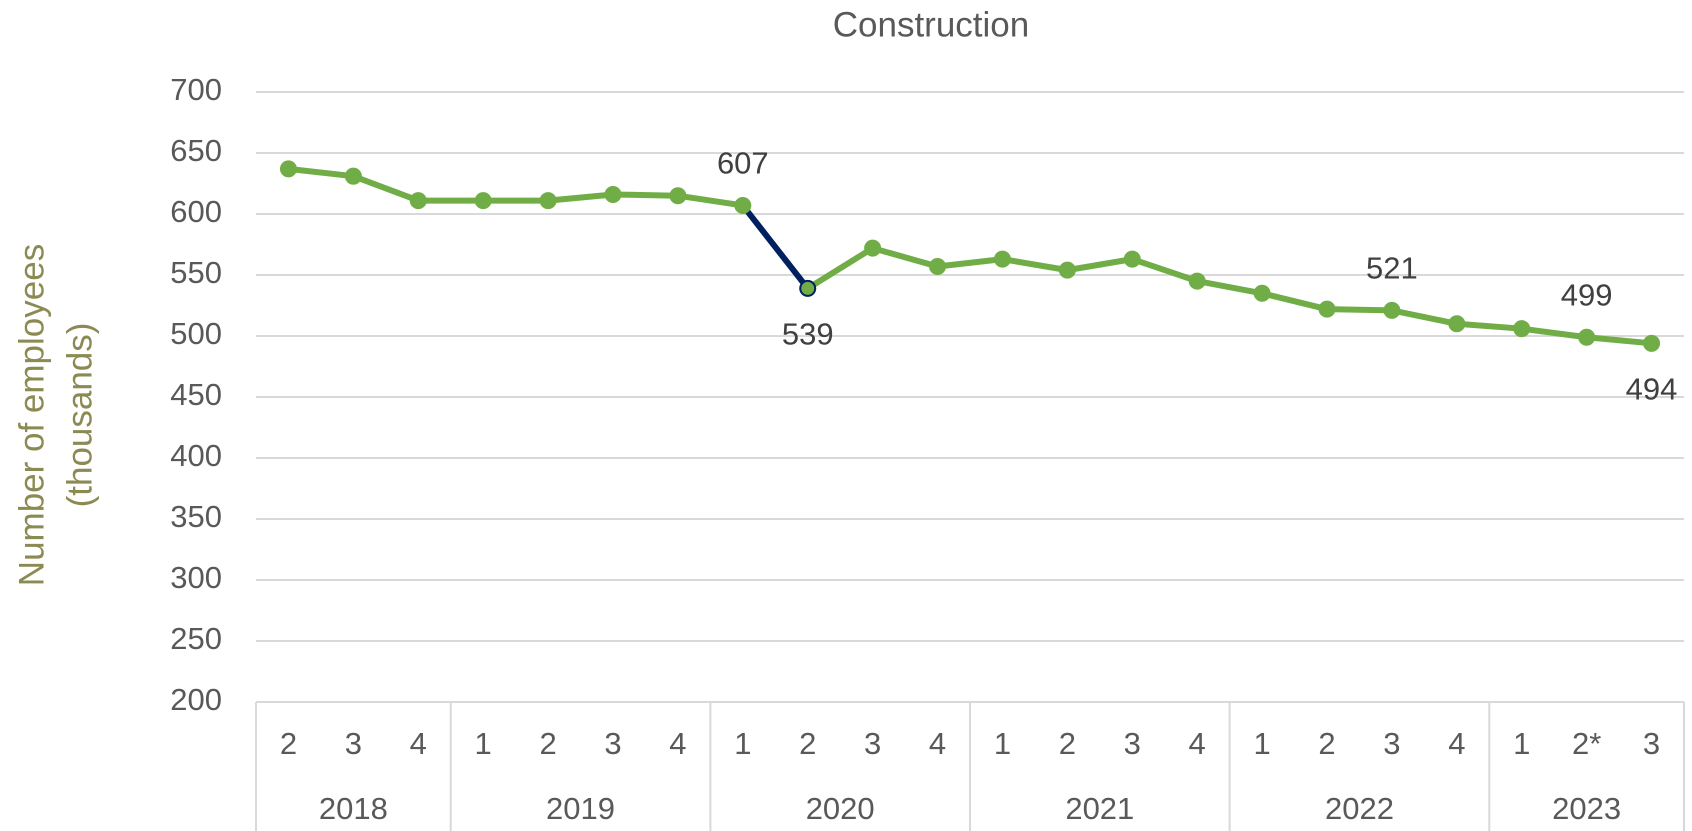  I want to click on group-label: 2020, so click(840, 808).